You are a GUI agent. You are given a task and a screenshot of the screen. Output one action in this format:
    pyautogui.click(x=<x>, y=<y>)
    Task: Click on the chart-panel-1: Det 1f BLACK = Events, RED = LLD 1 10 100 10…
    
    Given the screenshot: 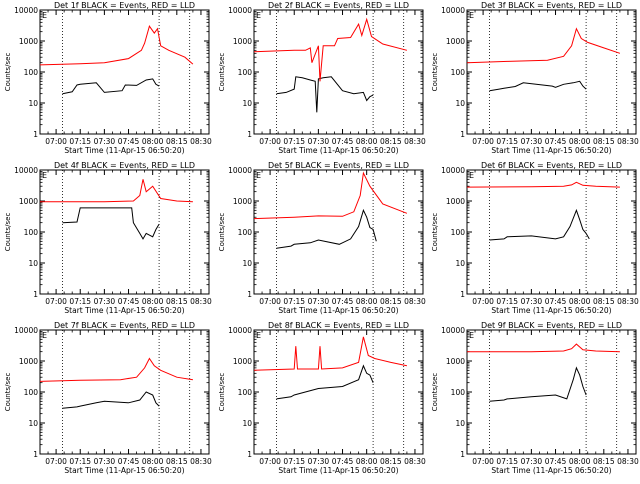 What is the action you would take?
    pyautogui.click(x=108, y=78)
    